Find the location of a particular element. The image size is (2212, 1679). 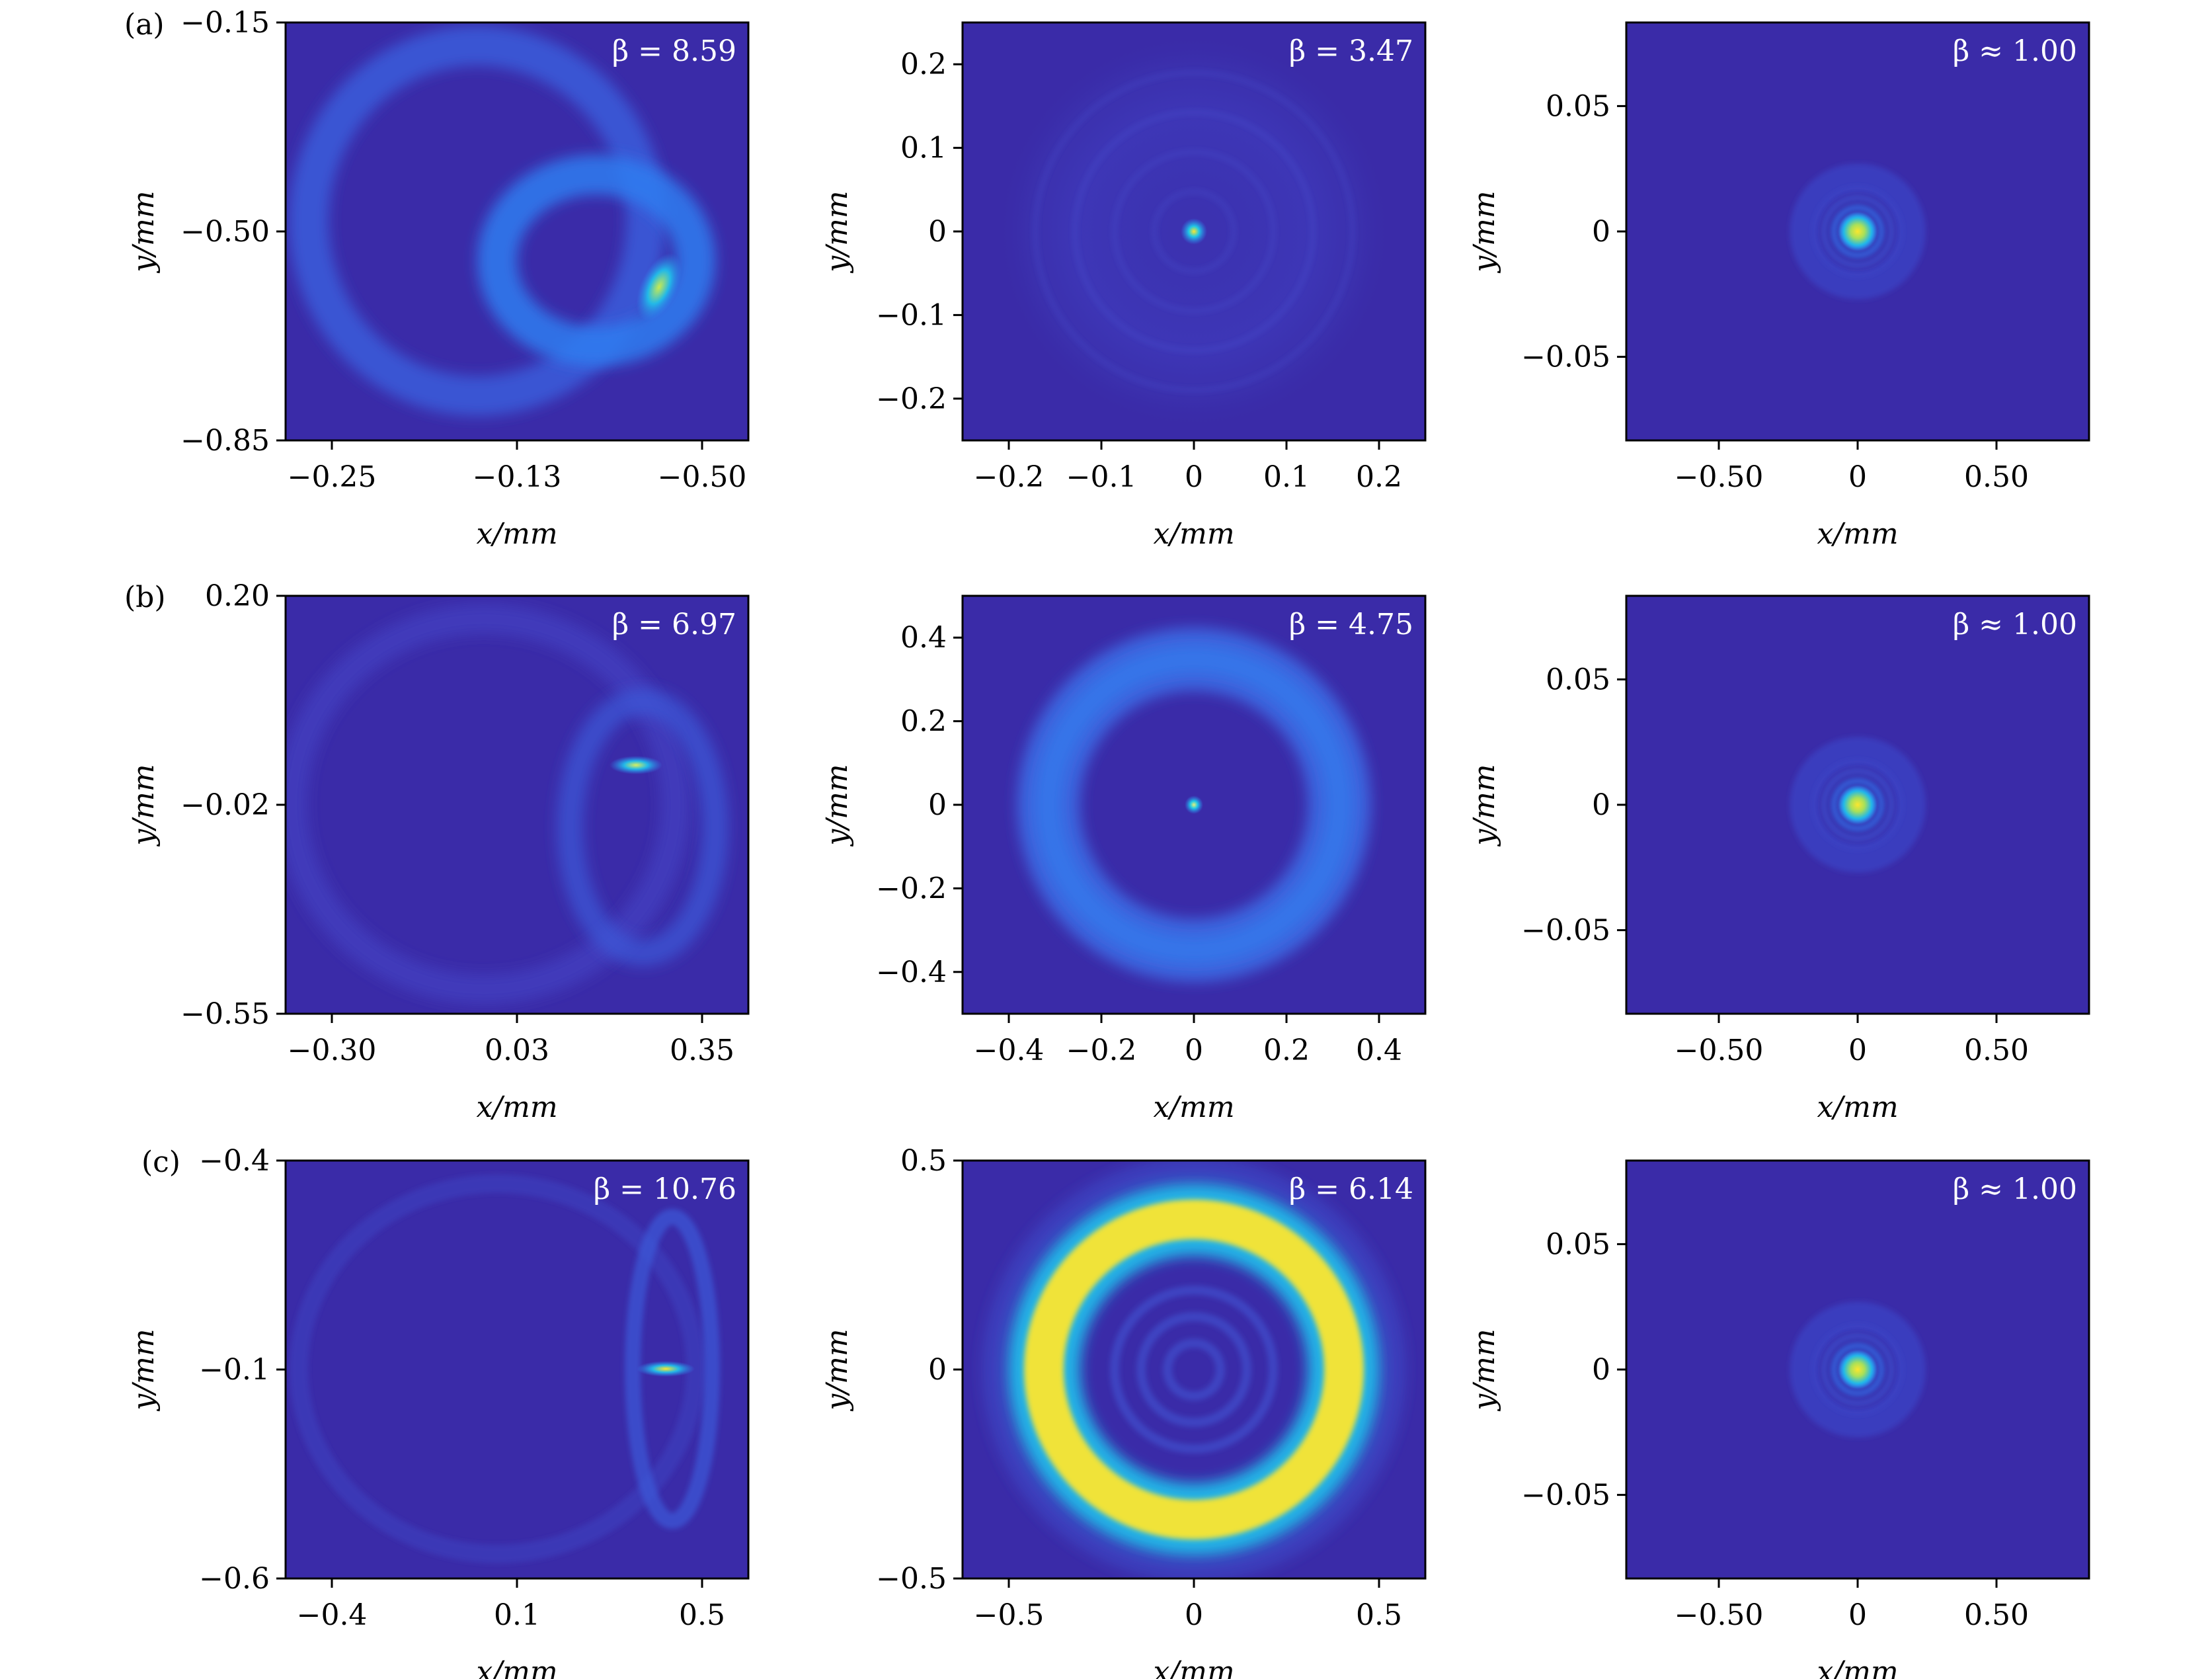

y-tick-label: 0.4 is located at coordinates (923, 638).